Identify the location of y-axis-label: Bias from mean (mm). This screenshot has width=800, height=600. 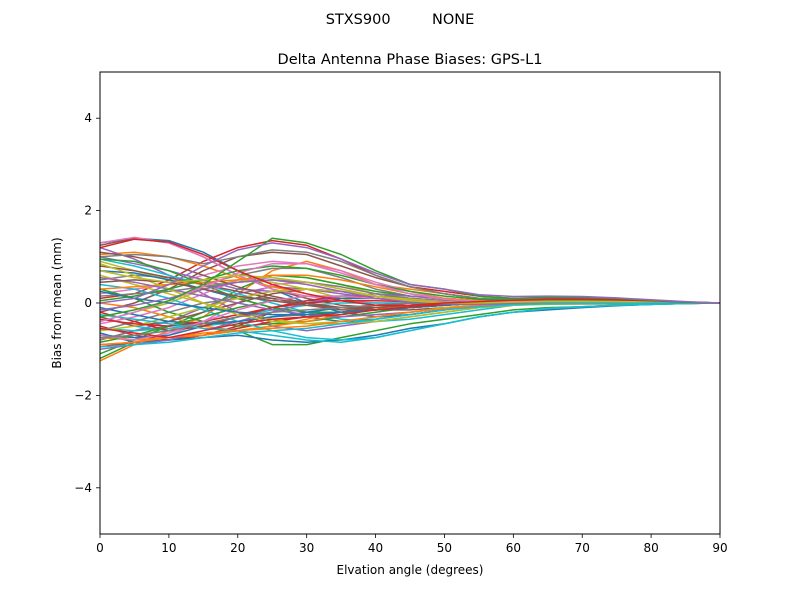
(57, 302).